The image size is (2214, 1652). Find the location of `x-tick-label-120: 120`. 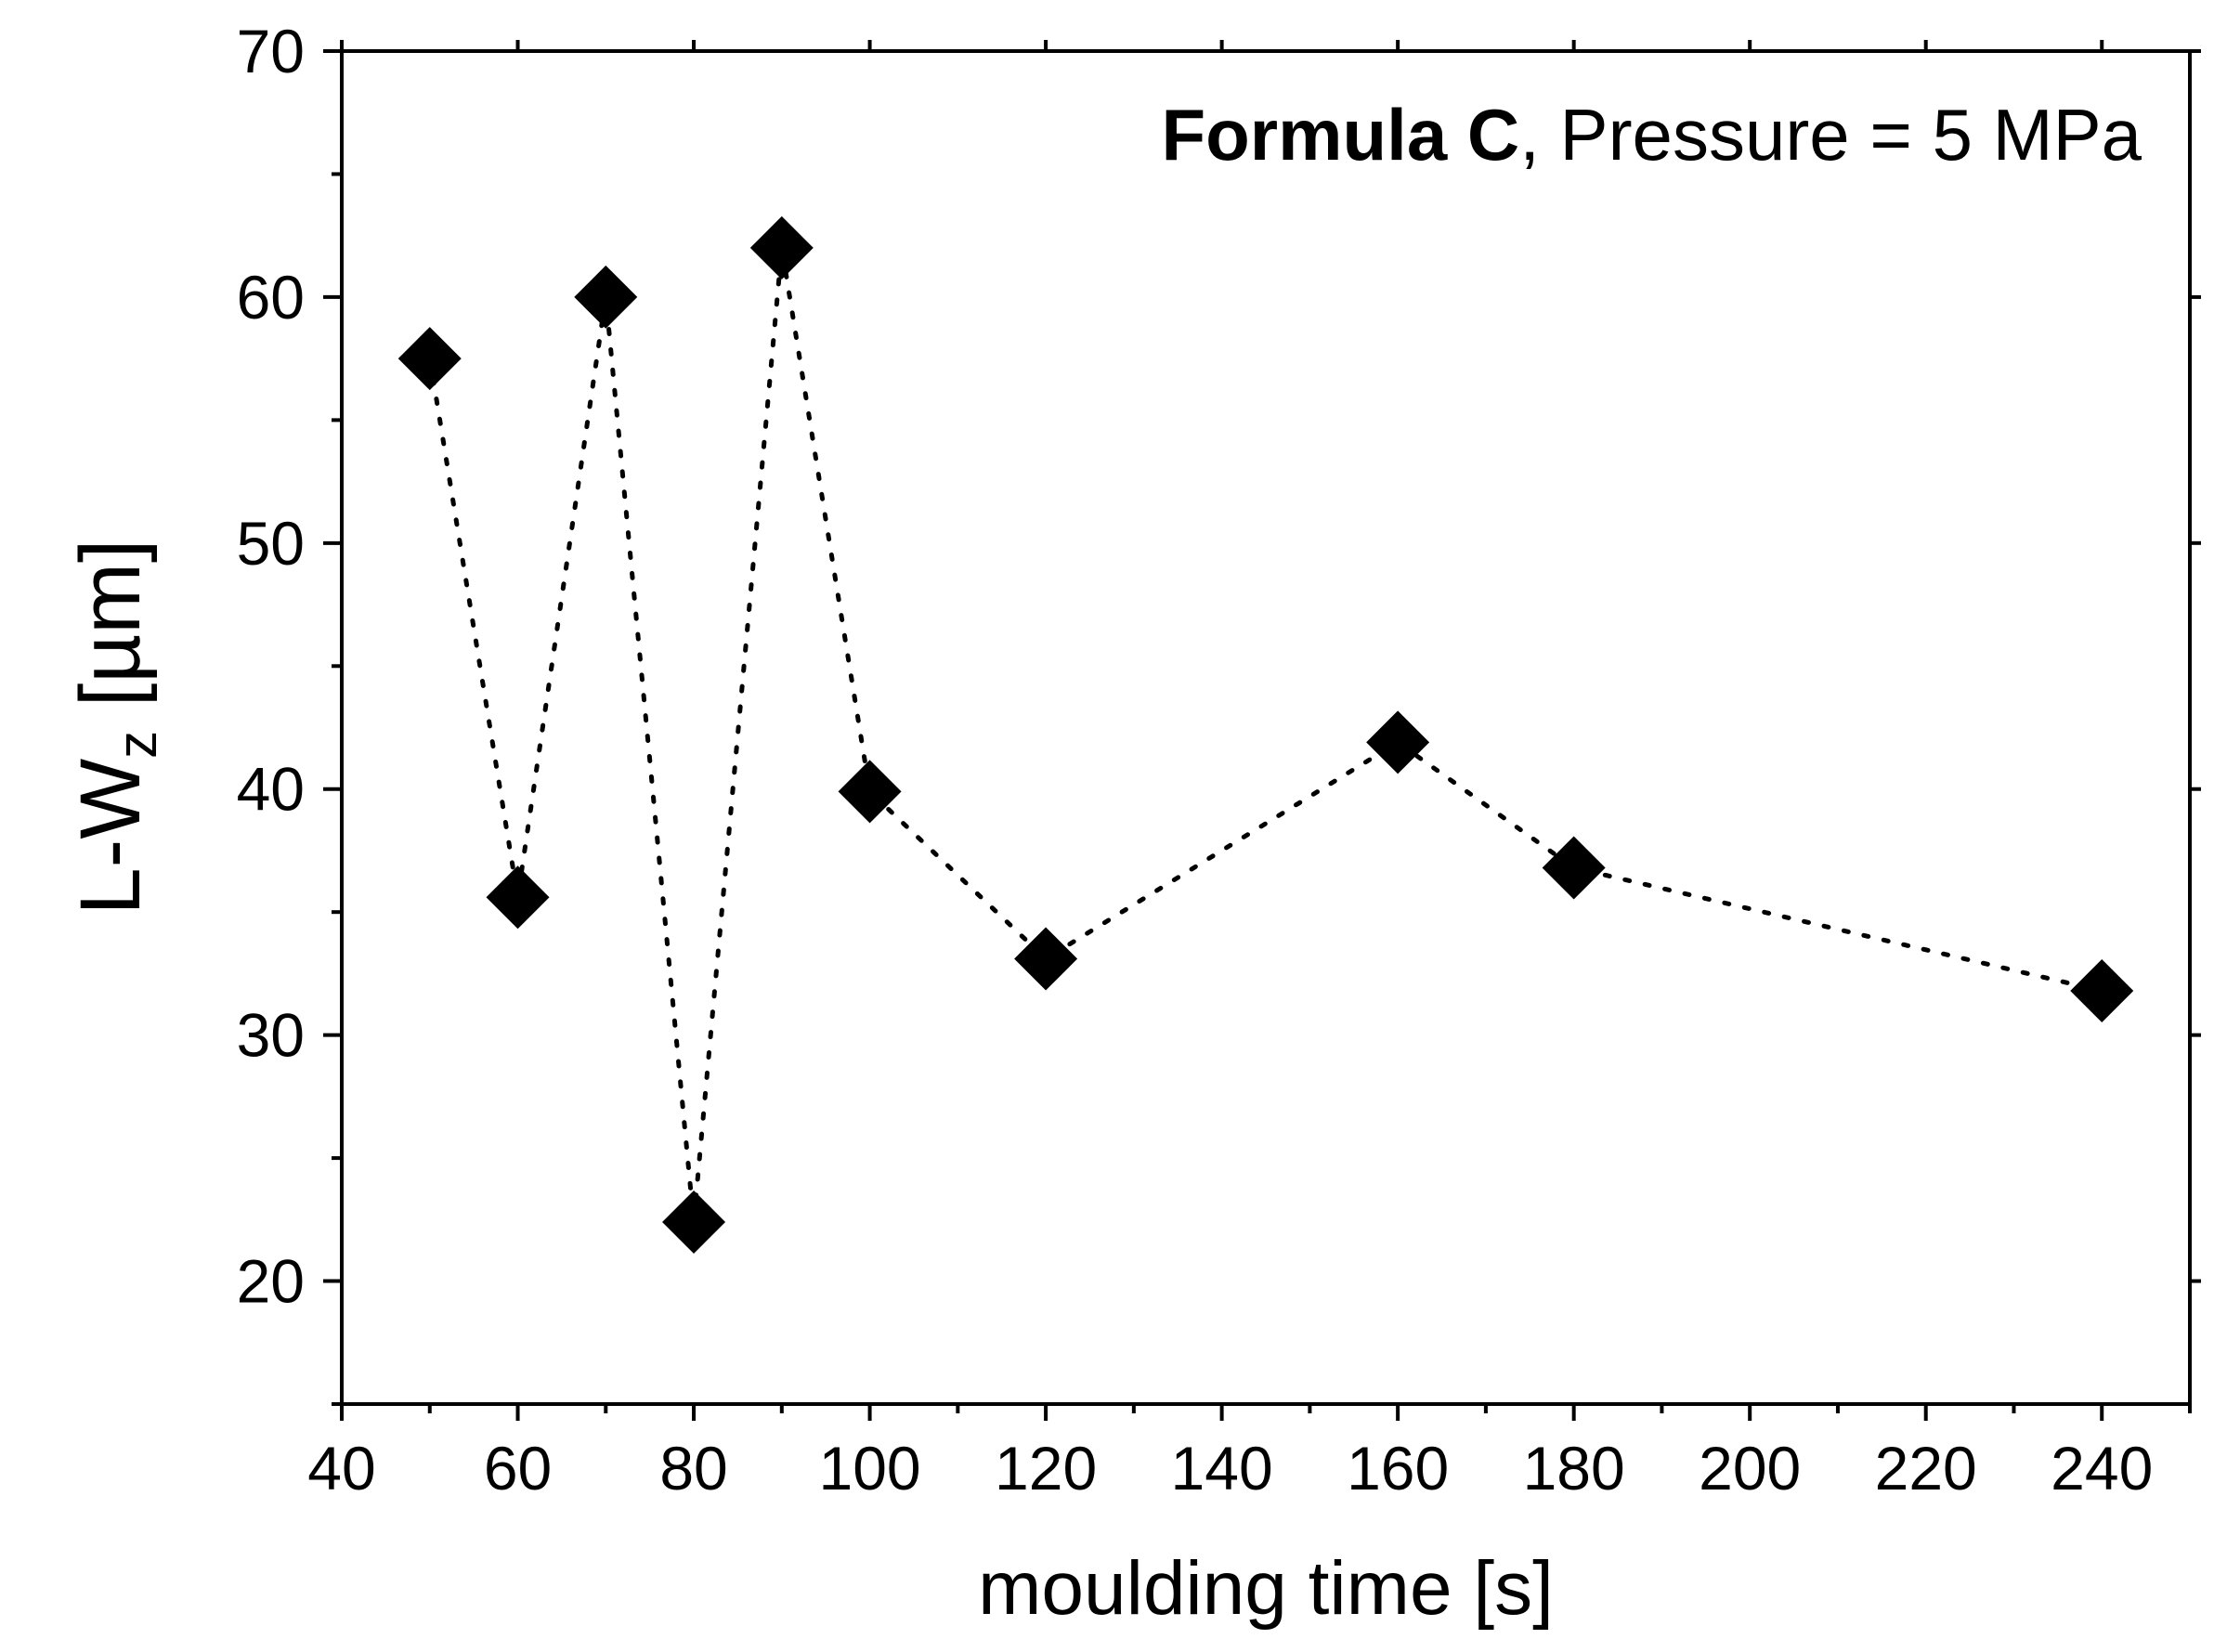

x-tick-label-120: 120 is located at coordinates (1046, 1468).